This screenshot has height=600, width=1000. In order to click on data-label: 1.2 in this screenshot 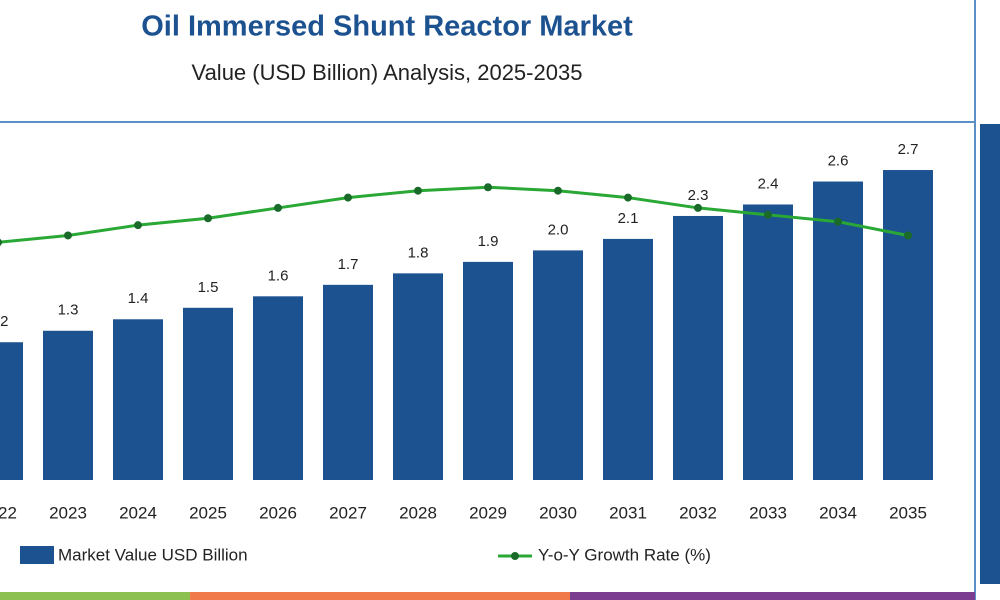, I will do `click(4, 321)`.